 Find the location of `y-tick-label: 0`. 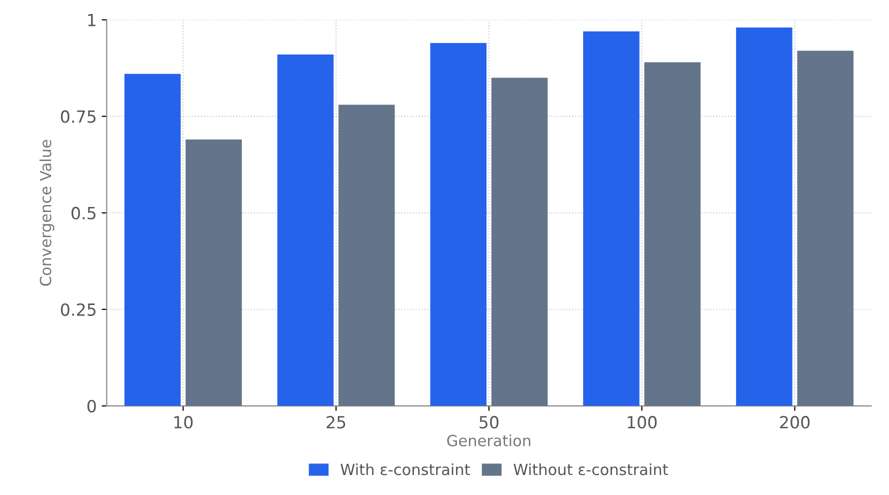

y-tick-label: 0 is located at coordinates (91, 406).